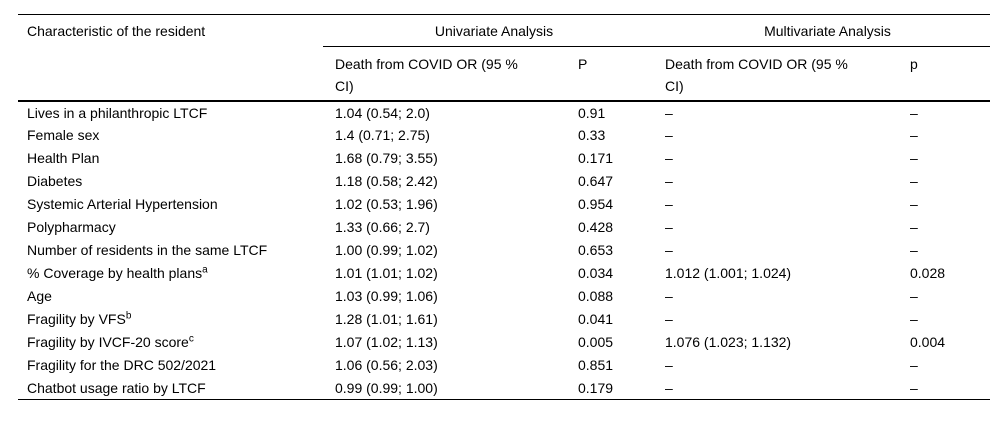 This screenshot has width=1000, height=444. What do you see at coordinates (386, 341) in the screenshot?
I see `univariate-or-value: 1.07 (1.02; 1.13)` at bounding box center [386, 341].